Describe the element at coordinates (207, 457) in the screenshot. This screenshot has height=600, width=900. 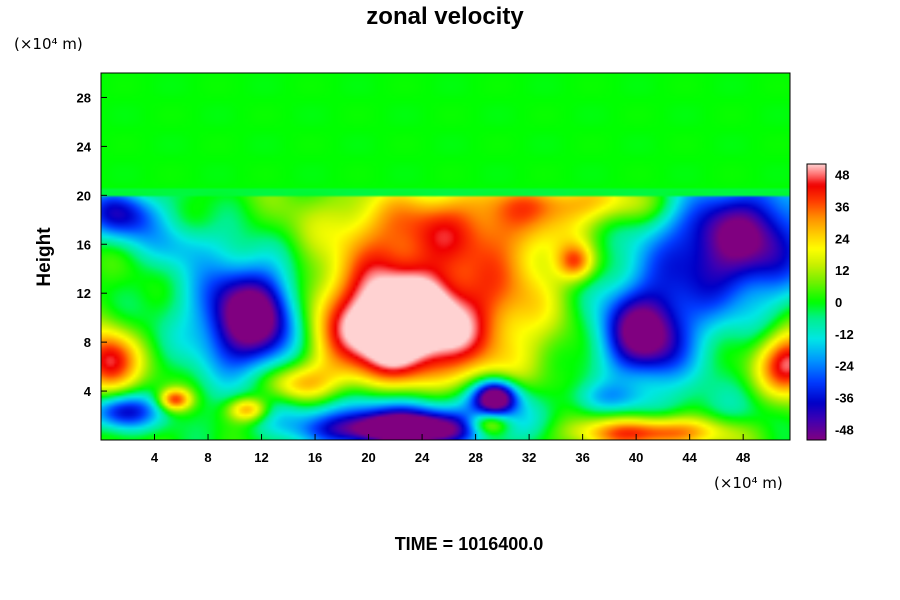
I see `x-tick-label: 8` at that location.